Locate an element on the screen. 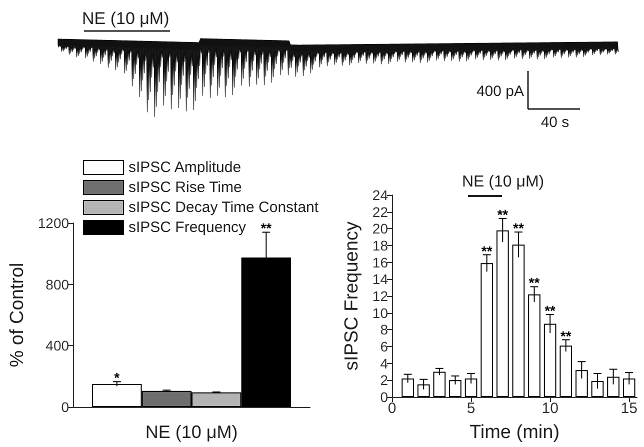  data-label: * is located at coordinates (117, 378).